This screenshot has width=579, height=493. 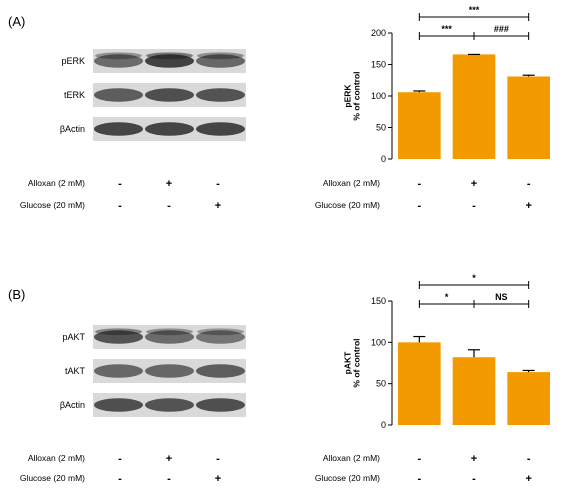 What do you see at coordinates (16, 294) in the screenshot?
I see `panel-label: (B)` at bounding box center [16, 294].